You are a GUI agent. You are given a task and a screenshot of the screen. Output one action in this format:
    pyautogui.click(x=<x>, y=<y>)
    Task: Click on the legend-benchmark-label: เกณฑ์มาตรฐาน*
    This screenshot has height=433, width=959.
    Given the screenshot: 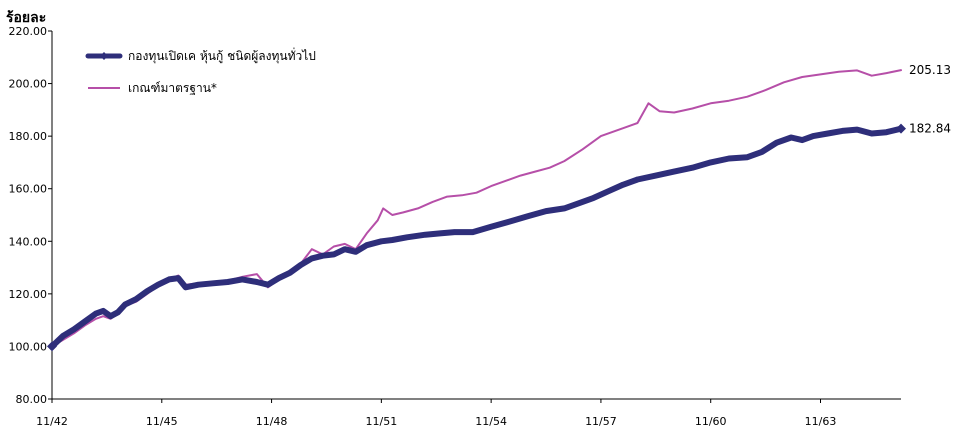 What is the action you would take?
    pyautogui.click(x=172, y=88)
    